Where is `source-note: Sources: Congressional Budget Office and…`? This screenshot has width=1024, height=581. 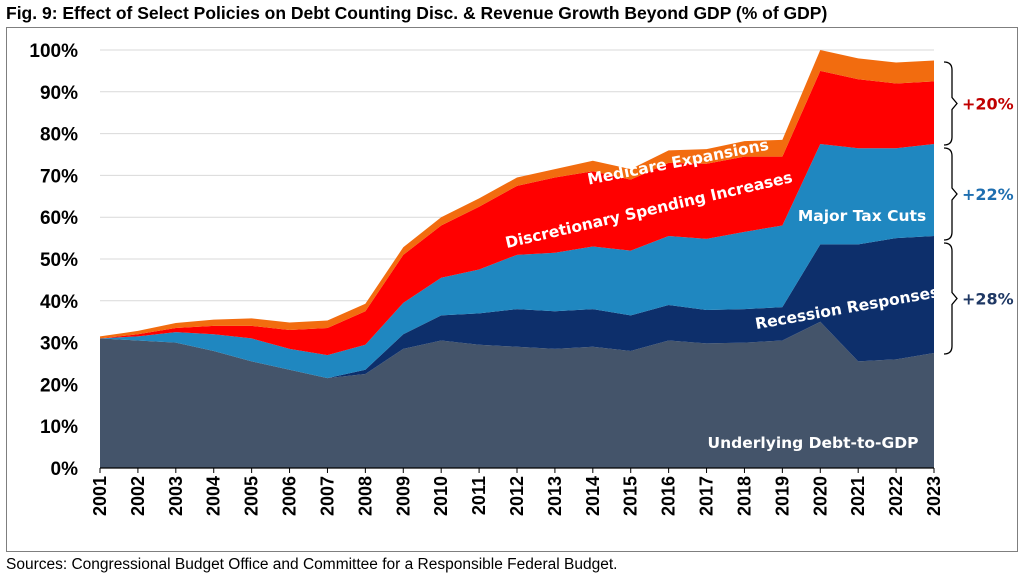 source-note: Sources: Congressional Budget Office and… is located at coordinates (312, 564).